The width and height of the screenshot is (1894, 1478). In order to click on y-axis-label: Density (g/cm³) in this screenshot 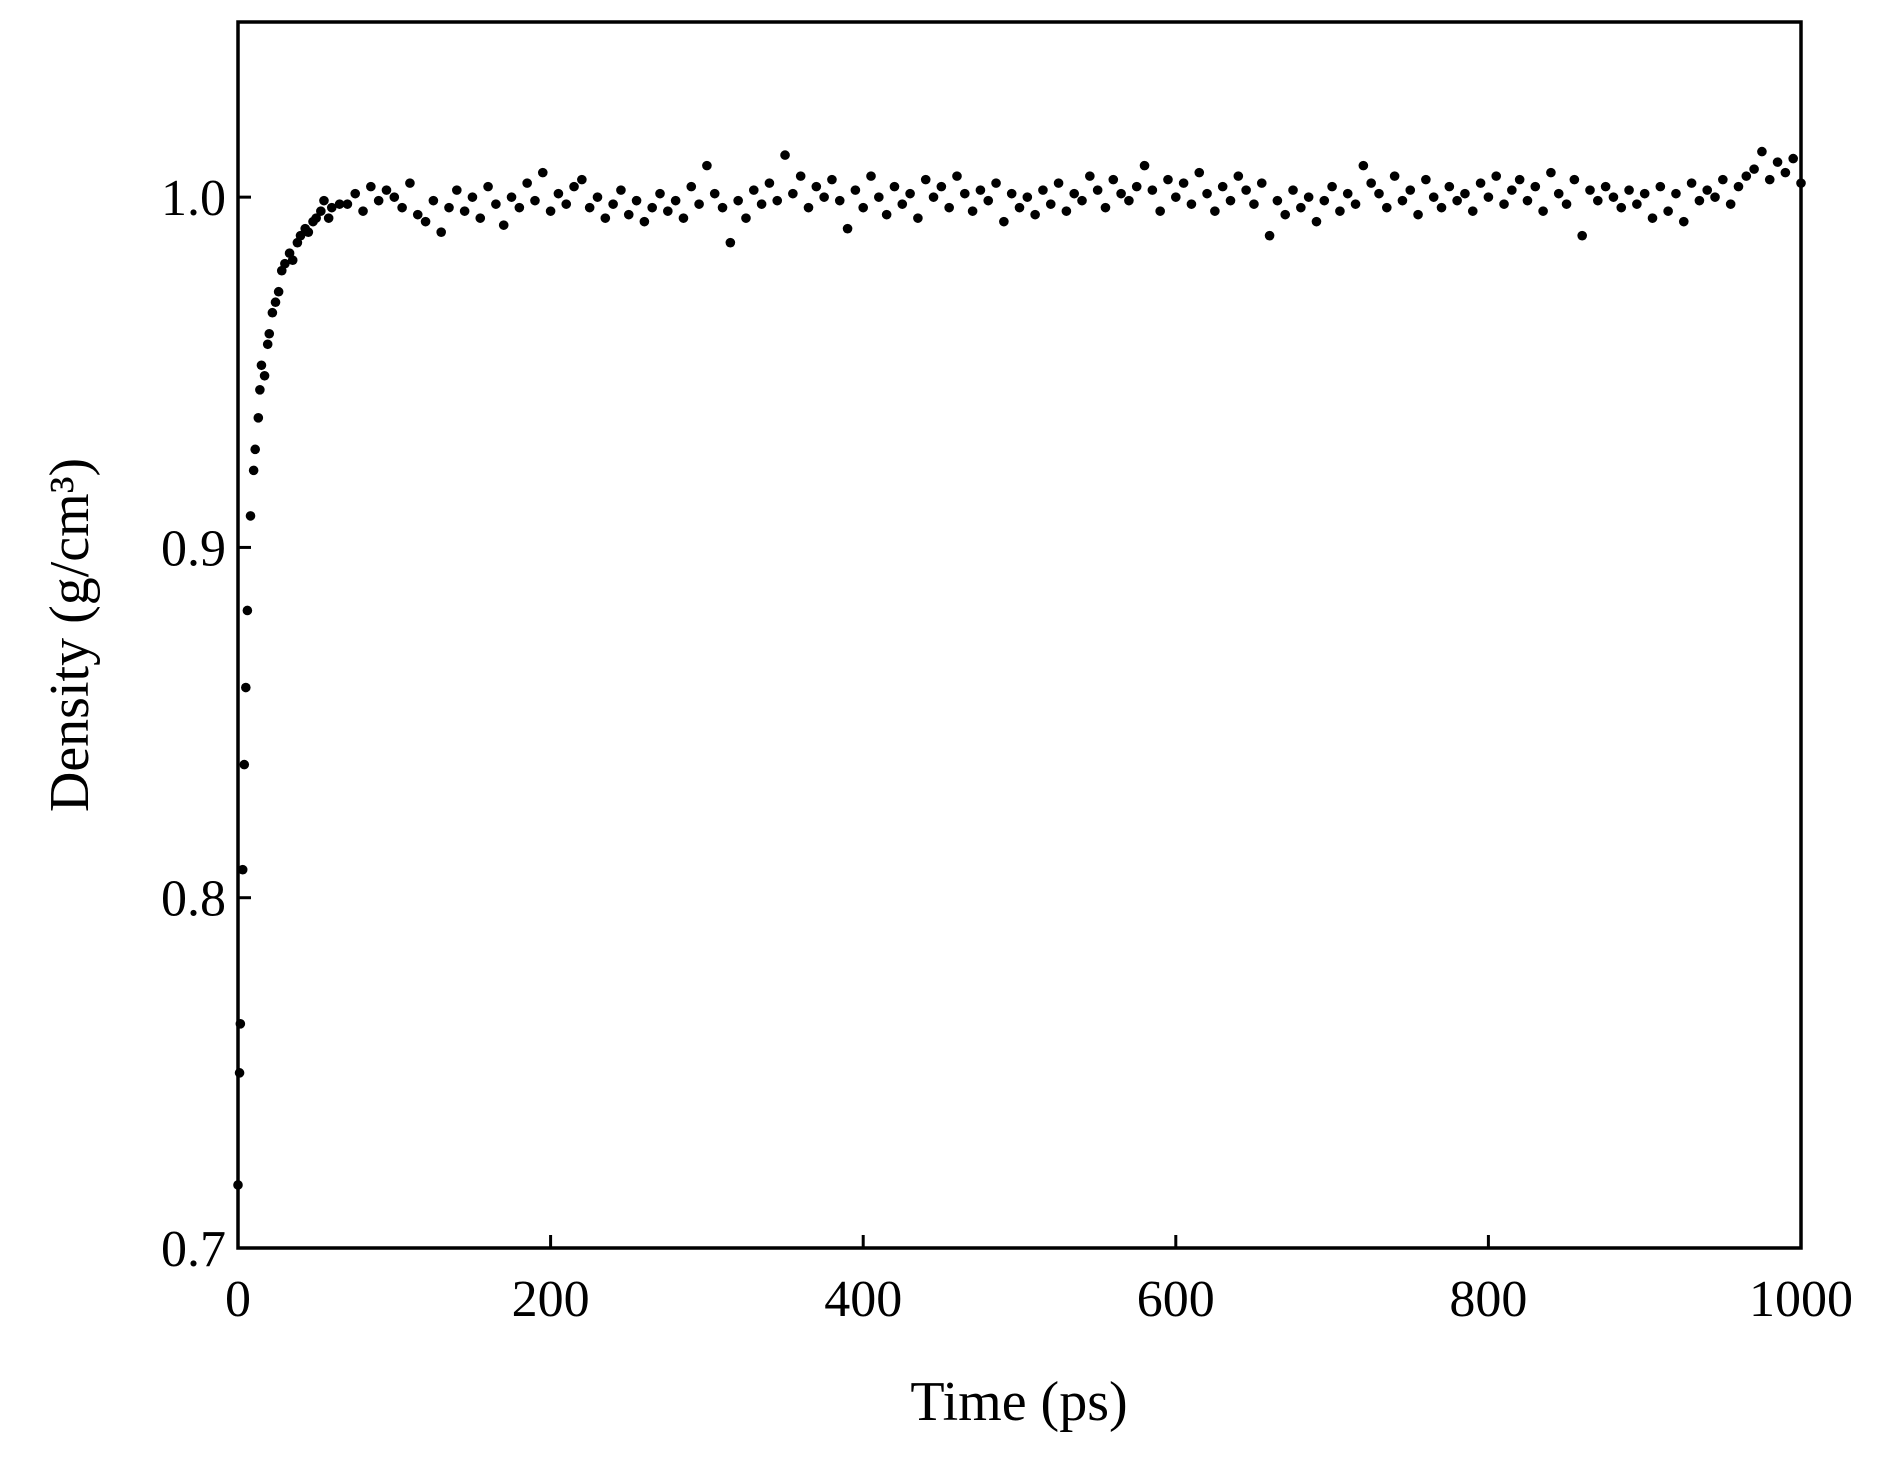, I will do `click(70, 635)`.